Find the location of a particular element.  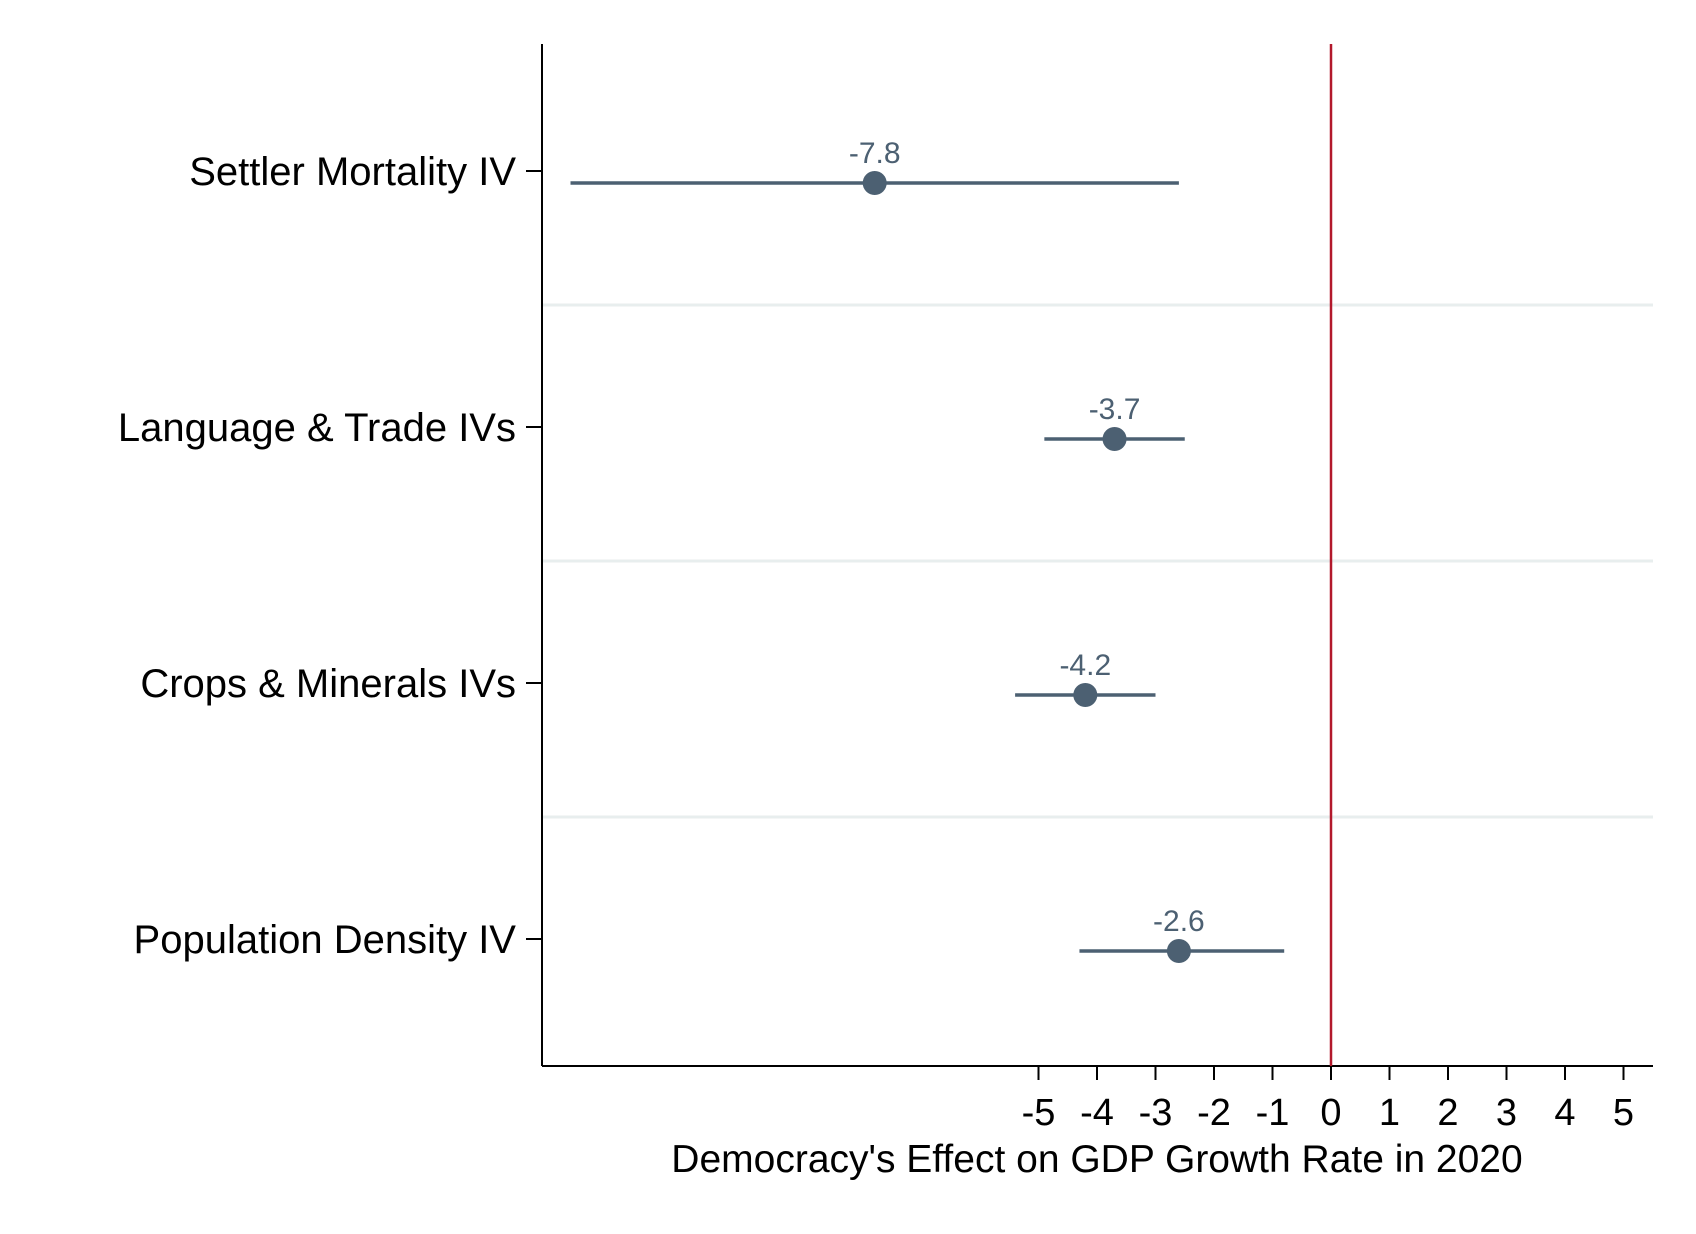

estimate-label: -3.7 is located at coordinates (1115, 409).